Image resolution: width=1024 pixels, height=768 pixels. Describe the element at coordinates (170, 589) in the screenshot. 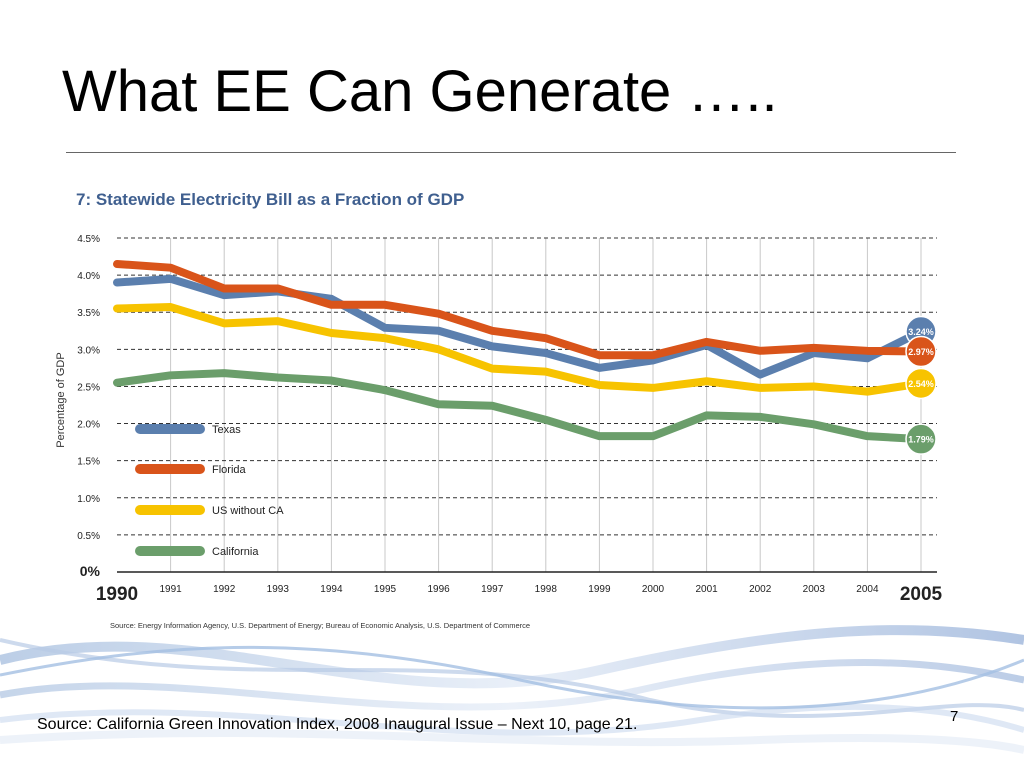

I see `x-tick-label: 1991` at that location.